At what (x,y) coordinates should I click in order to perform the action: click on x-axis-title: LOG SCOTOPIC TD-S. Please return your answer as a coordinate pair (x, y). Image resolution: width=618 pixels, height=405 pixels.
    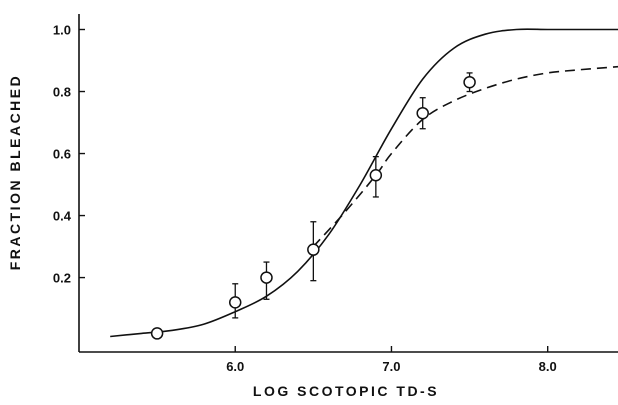
    Looking at the image, I should click on (346, 391).